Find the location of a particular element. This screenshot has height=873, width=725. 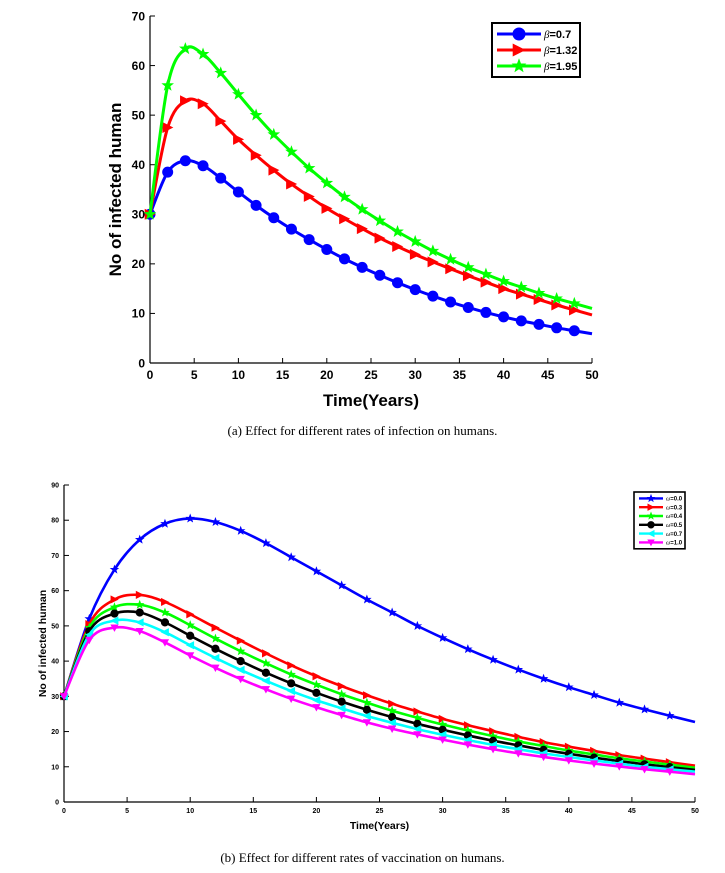

x-tick-label: 5 is located at coordinates (194, 375).